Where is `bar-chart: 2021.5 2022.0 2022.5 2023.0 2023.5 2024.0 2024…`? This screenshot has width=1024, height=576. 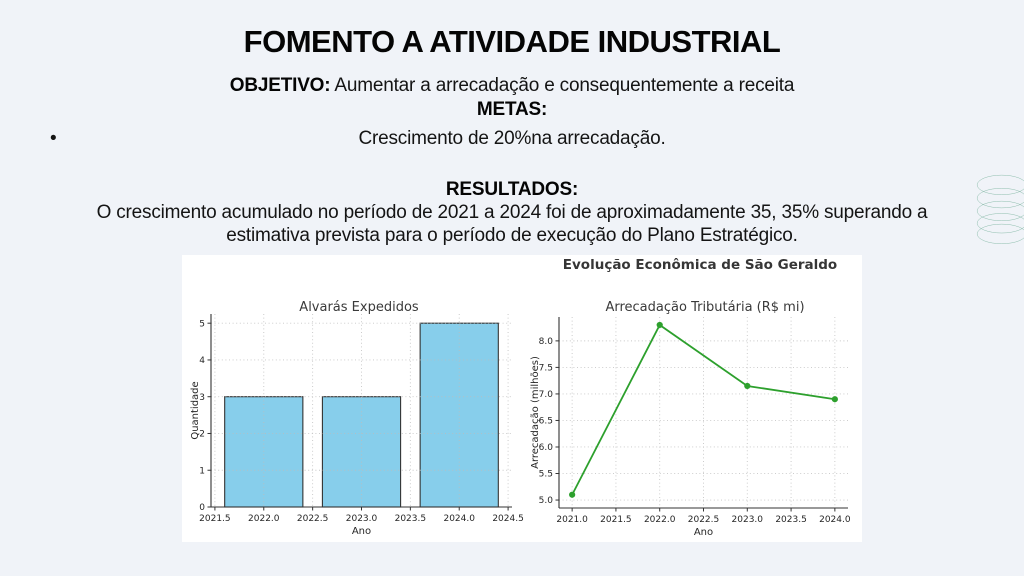 bar-chart: 2021.5 2022.0 2022.5 2023.0 2023.5 2024.0 2024… is located at coordinates (357, 418).